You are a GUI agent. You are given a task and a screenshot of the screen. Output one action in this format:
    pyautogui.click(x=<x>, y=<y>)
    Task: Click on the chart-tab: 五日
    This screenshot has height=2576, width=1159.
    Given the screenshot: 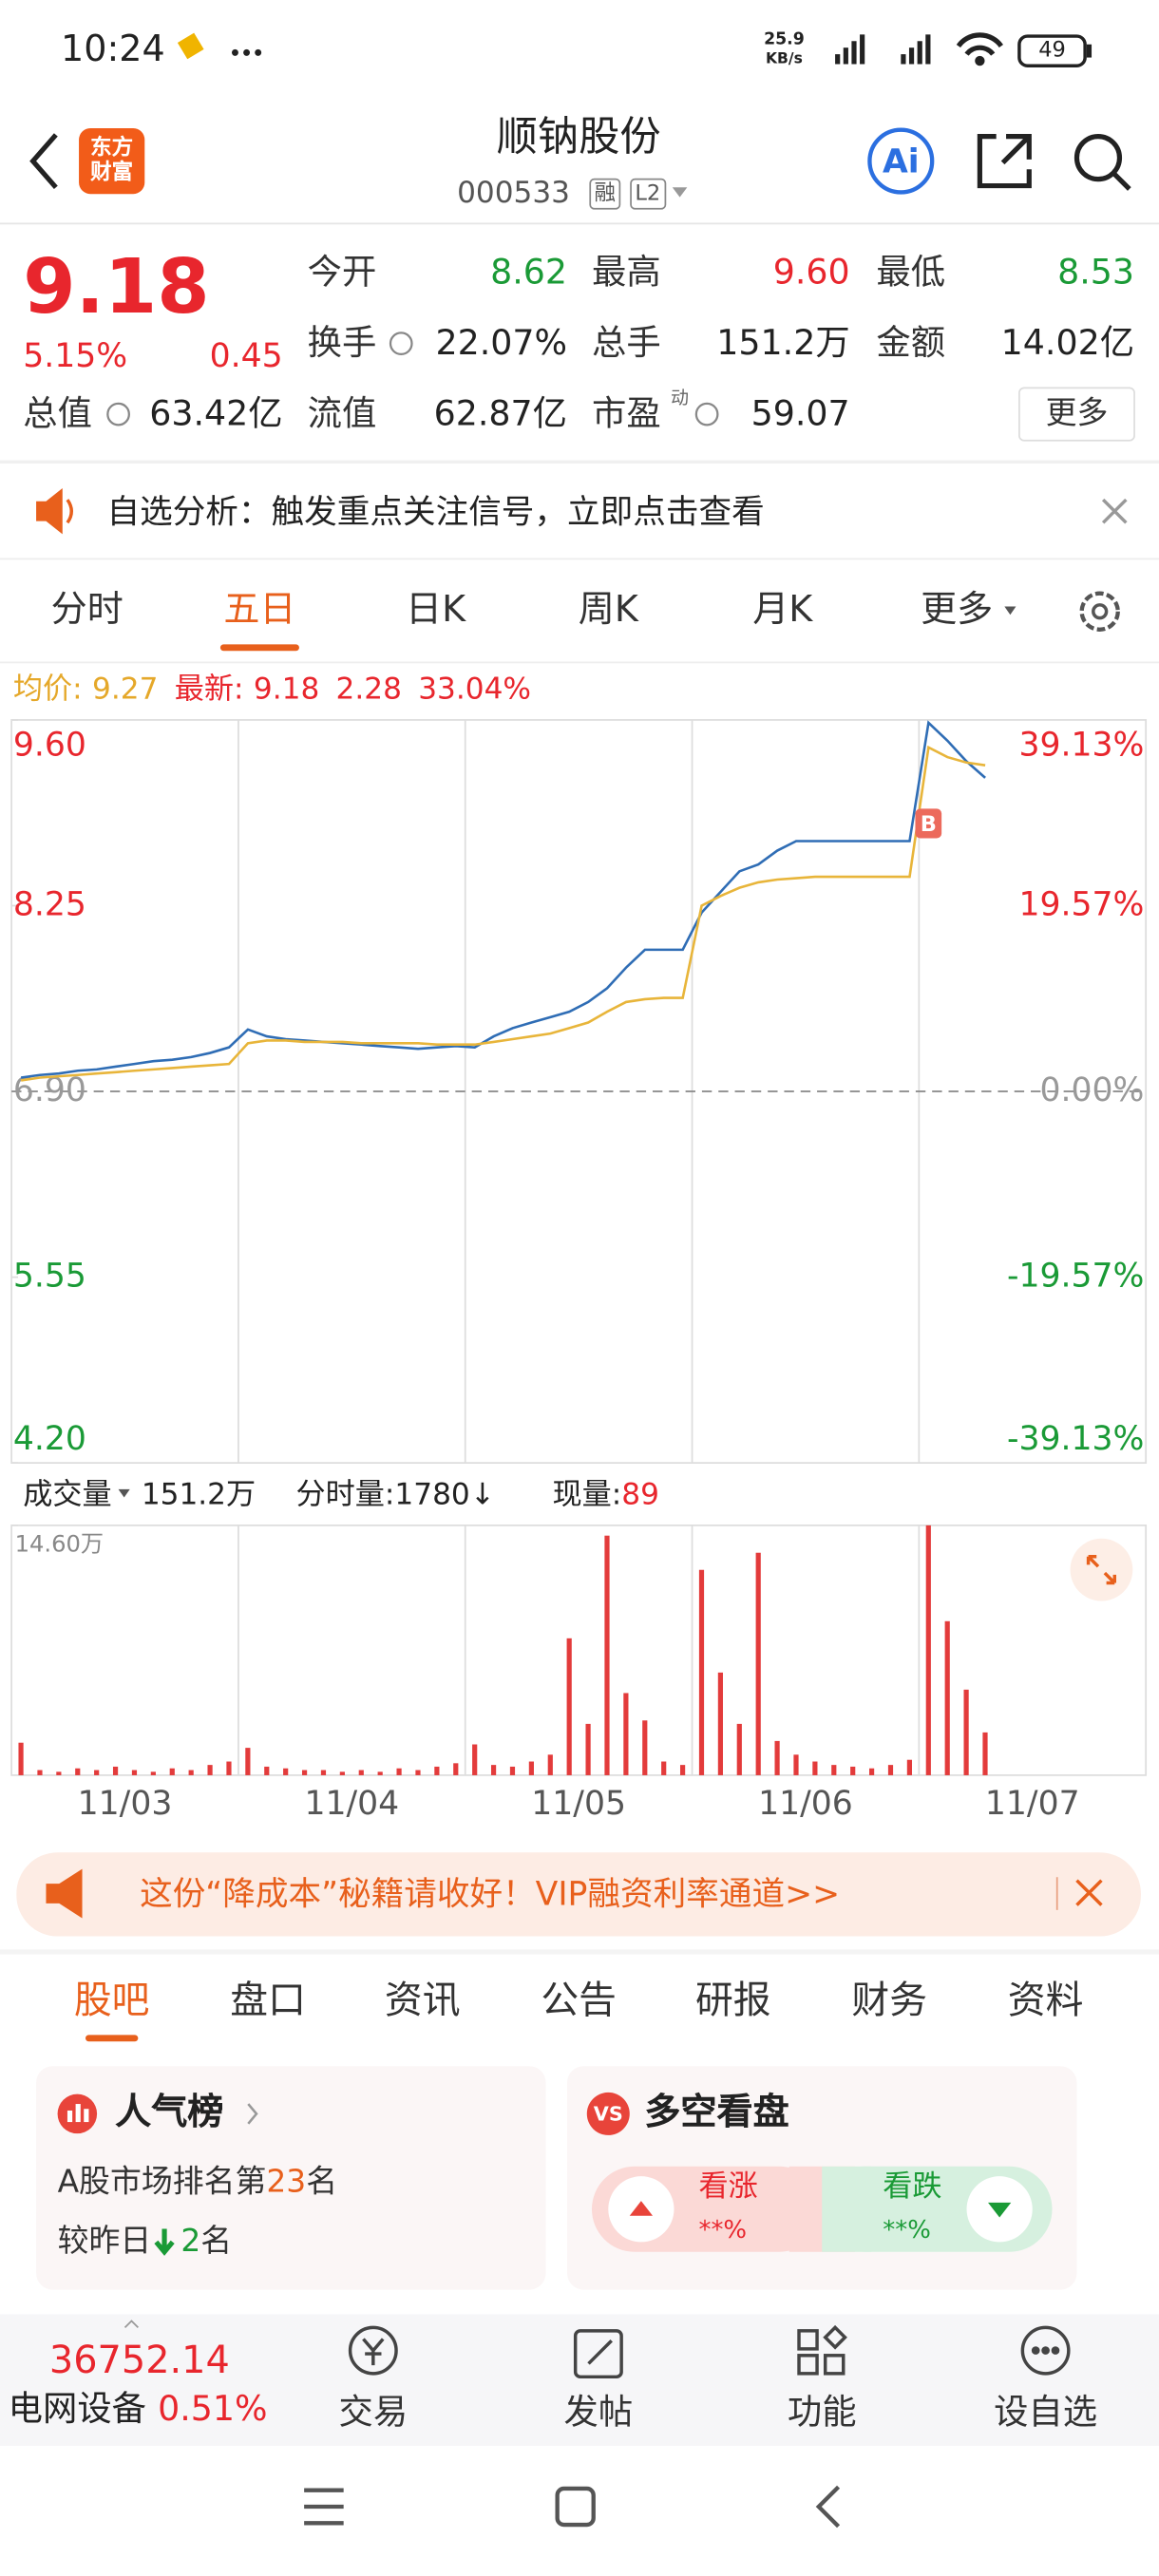 What is the action you would take?
    pyautogui.click(x=259, y=611)
    